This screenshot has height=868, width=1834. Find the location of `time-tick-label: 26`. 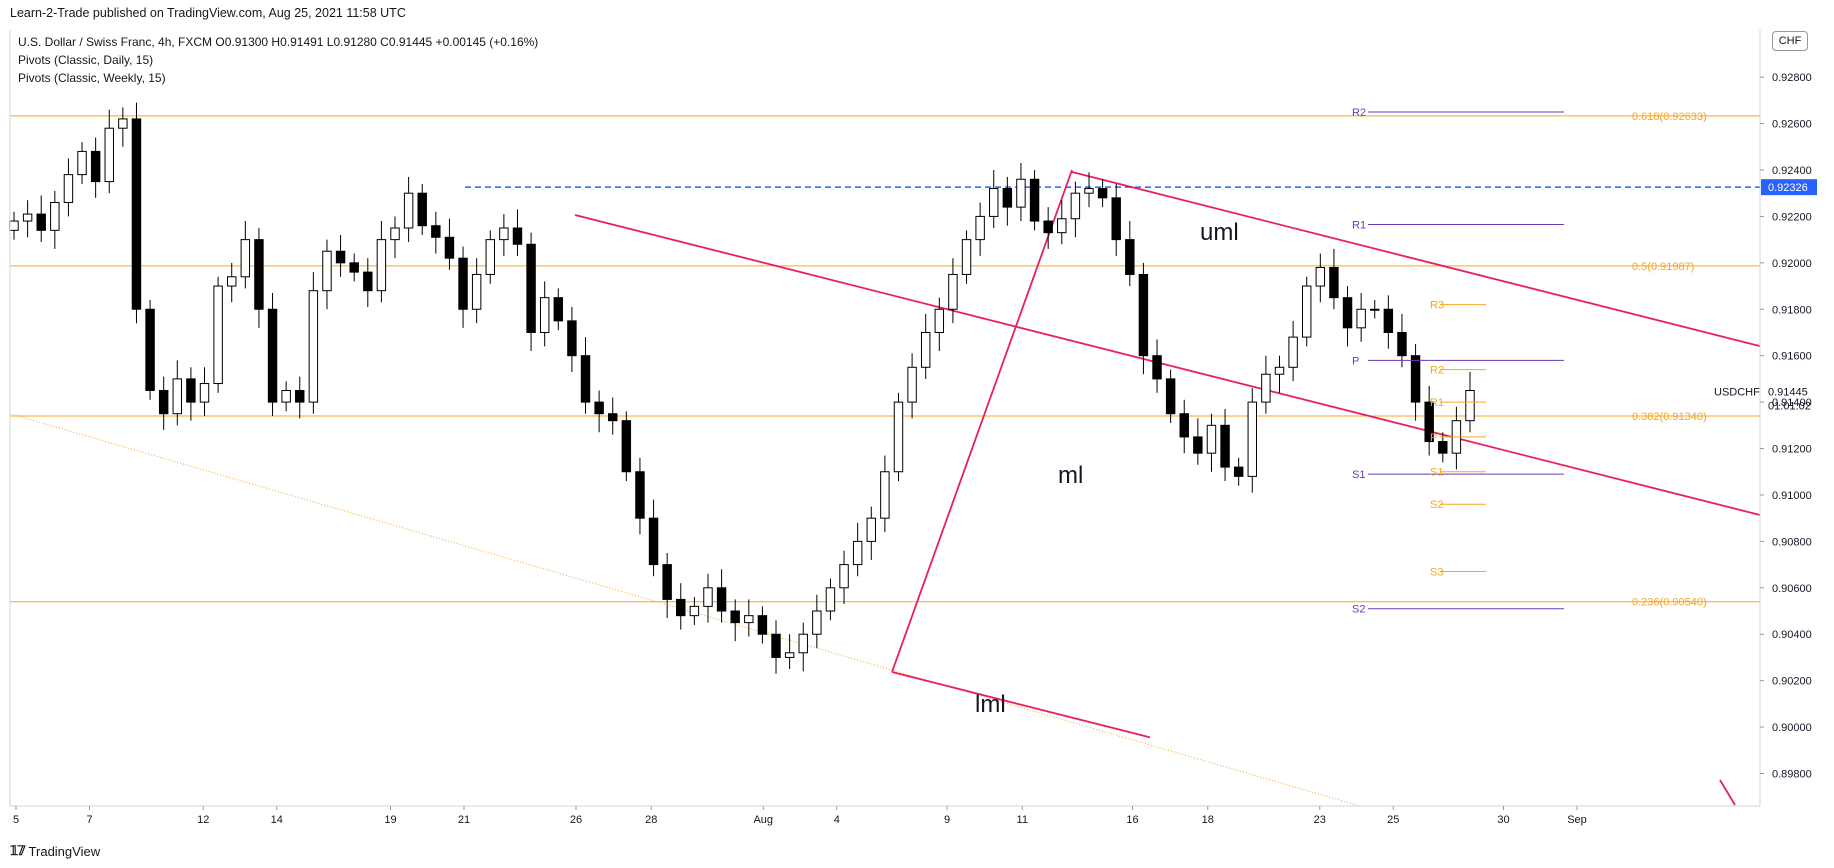

time-tick-label: 26 is located at coordinates (576, 820).